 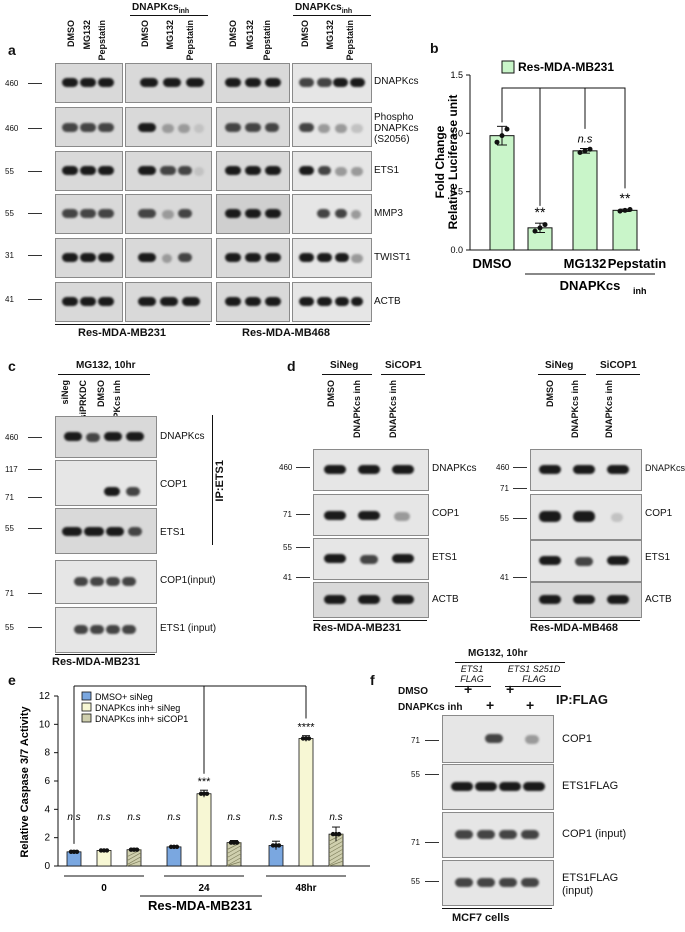 What do you see at coordinates (566, 67) in the screenshot?
I see `legend-label: Res-MDA-MB231` at bounding box center [566, 67].